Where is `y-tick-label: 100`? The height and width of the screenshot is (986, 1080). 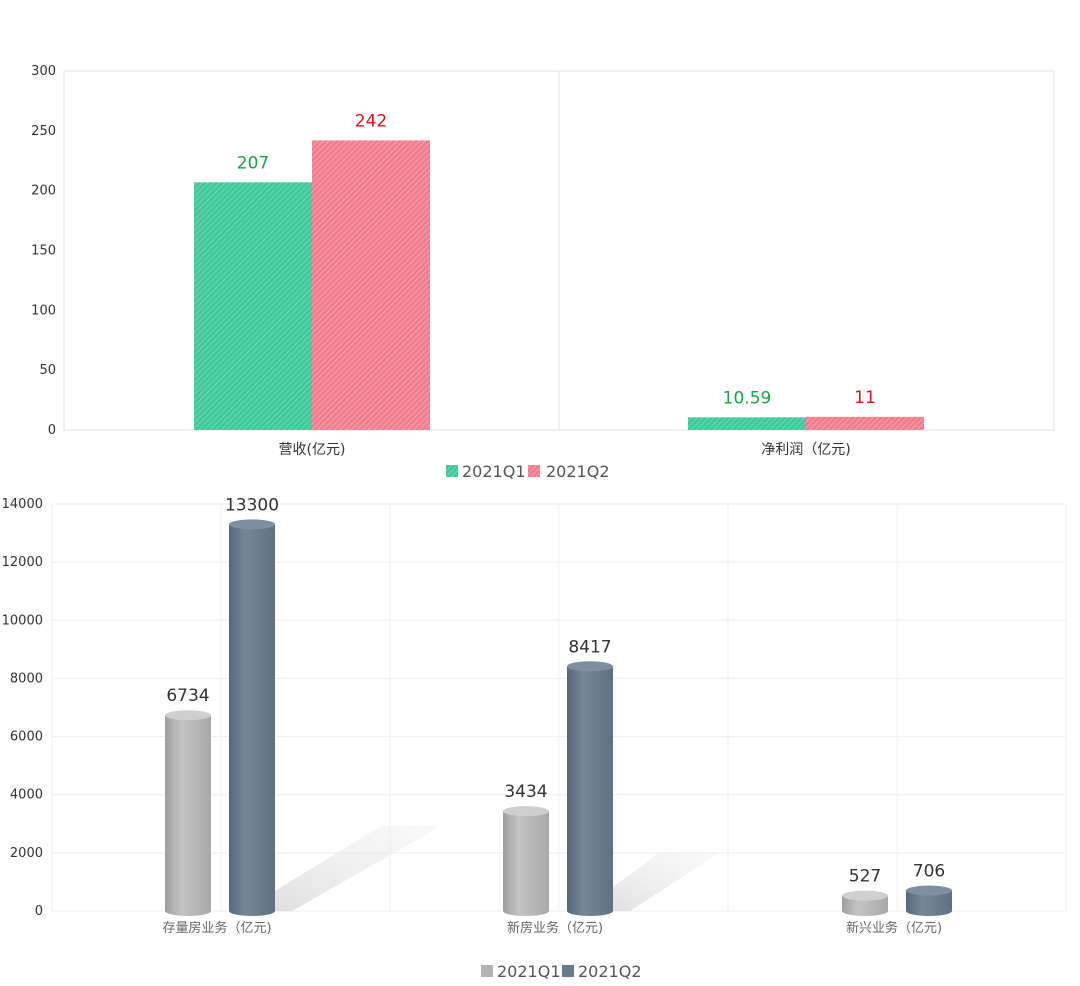
y-tick-label: 100 is located at coordinates (43, 310).